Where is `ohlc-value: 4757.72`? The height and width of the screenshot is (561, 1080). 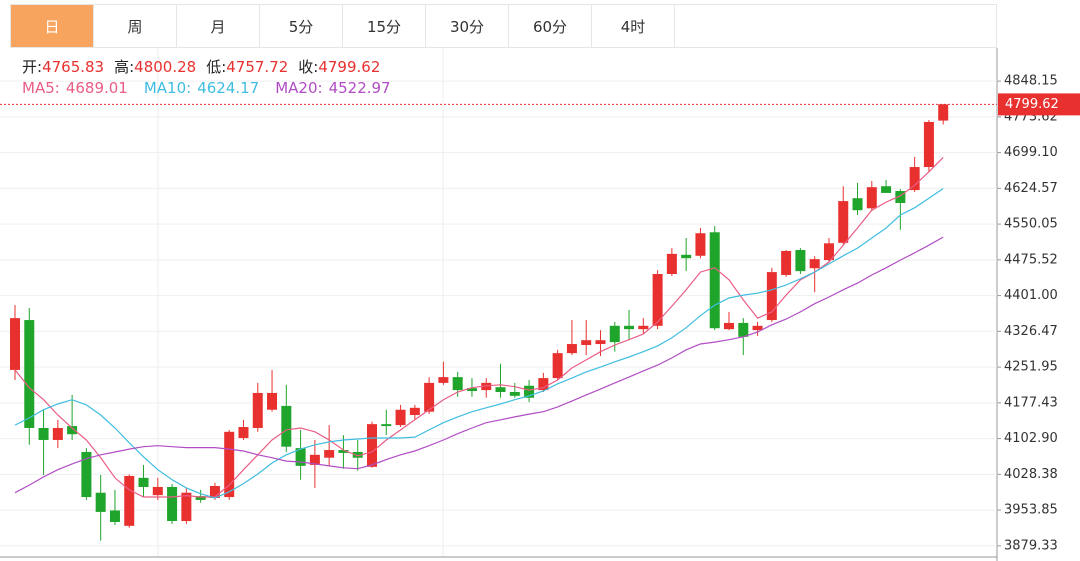 ohlc-value: 4757.72 is located at coordinates (257, 67).